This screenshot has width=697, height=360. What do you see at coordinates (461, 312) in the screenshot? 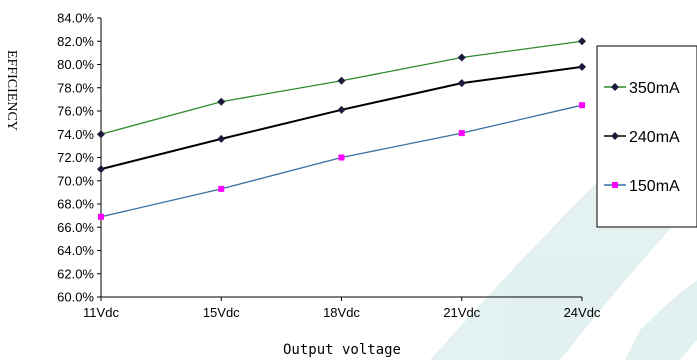
I see `x-tick-label: 21Vdc` at bounding box center [461, 312].